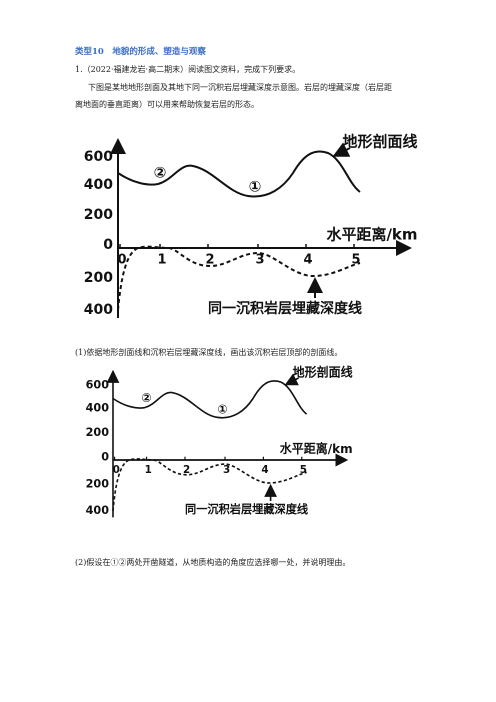 The width and height of the screenshot is (496, 702). What do you see at coordinates (167, 104) in the screenshot?
I see `question-text: 离地面的垂直距离）可以用来帮助恢复岩层的形态。` at bounding box center [167, 104].